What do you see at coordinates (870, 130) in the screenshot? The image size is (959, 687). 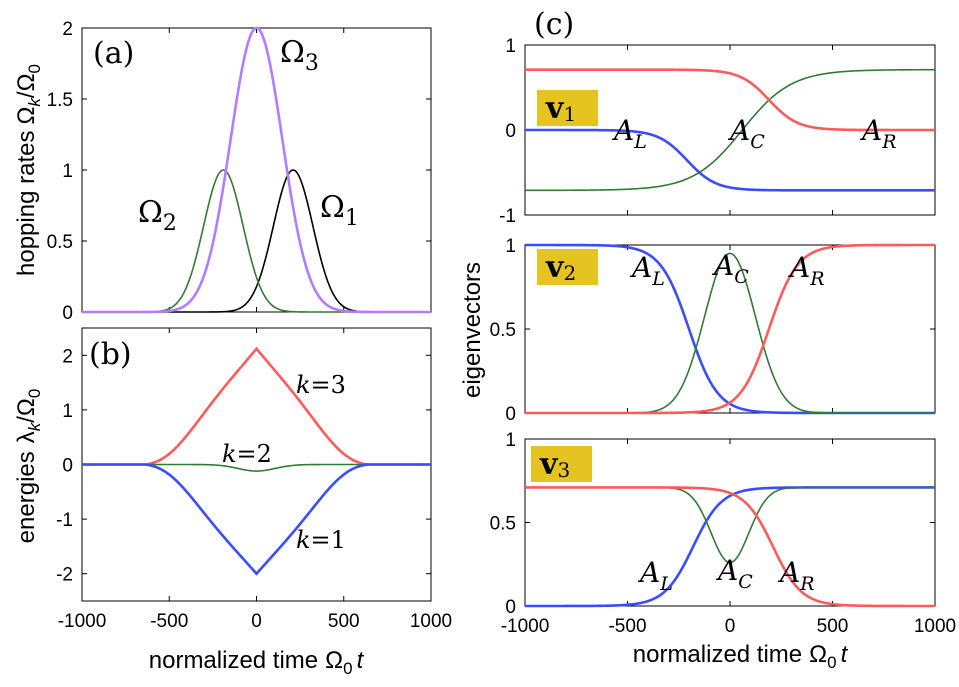 I see `c1-AR-main: A` at bounding box center [870, 130].